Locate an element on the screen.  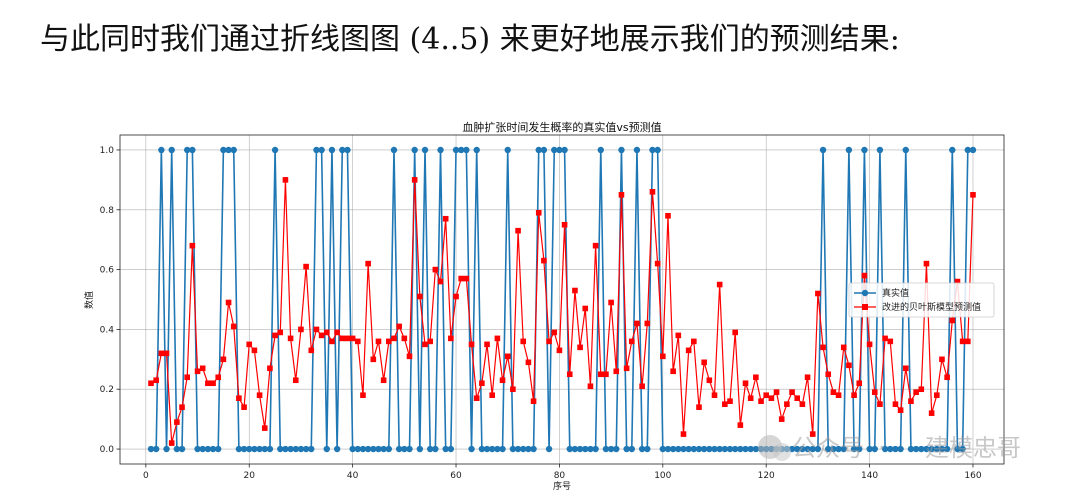
y-tick-label: 1.0 is located at coordinates (107, 151).